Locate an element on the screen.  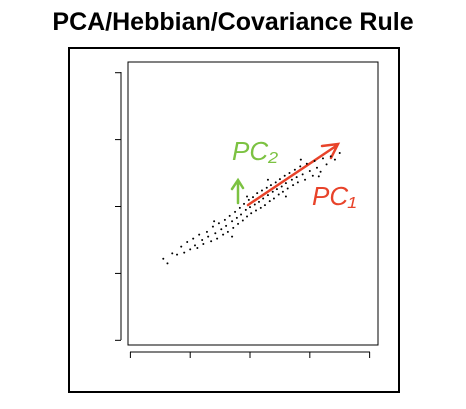
points is located at coordinates (251, 208).